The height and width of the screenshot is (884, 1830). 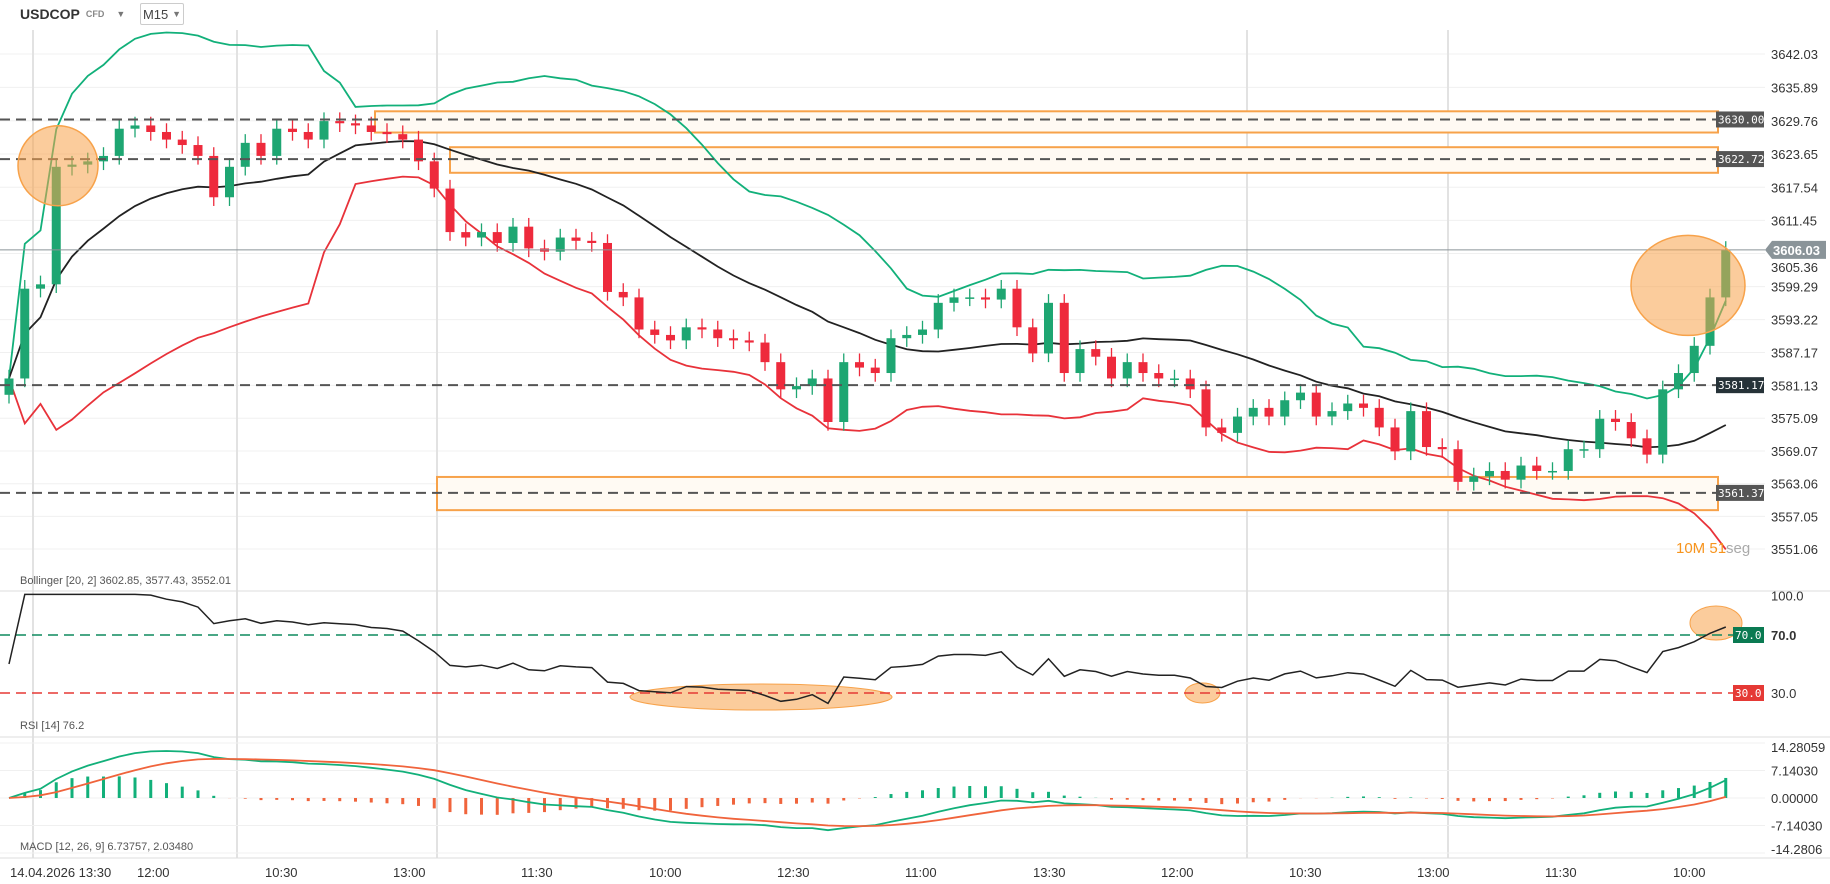 I want to click on candle-countdown: 10M 51seg, so click(x=1713, y=548).